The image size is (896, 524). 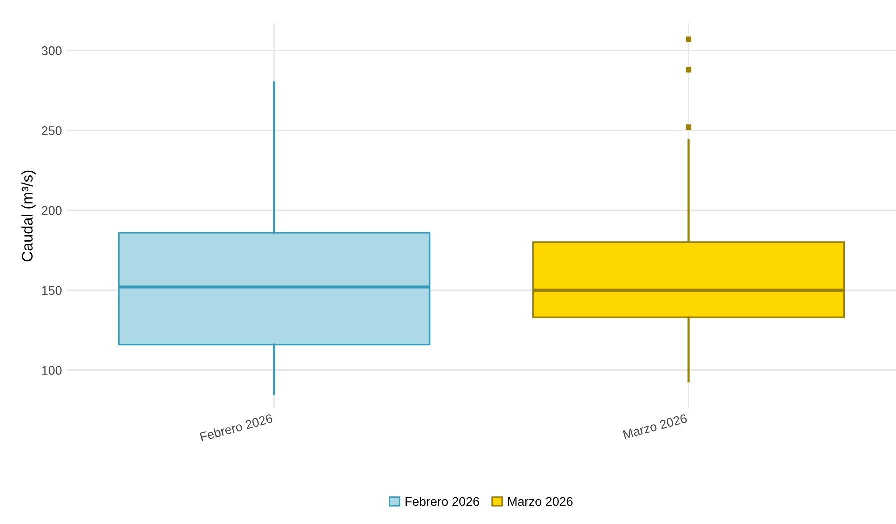 I want to click on y-tick-label: 250, so click(x=52, y=131).